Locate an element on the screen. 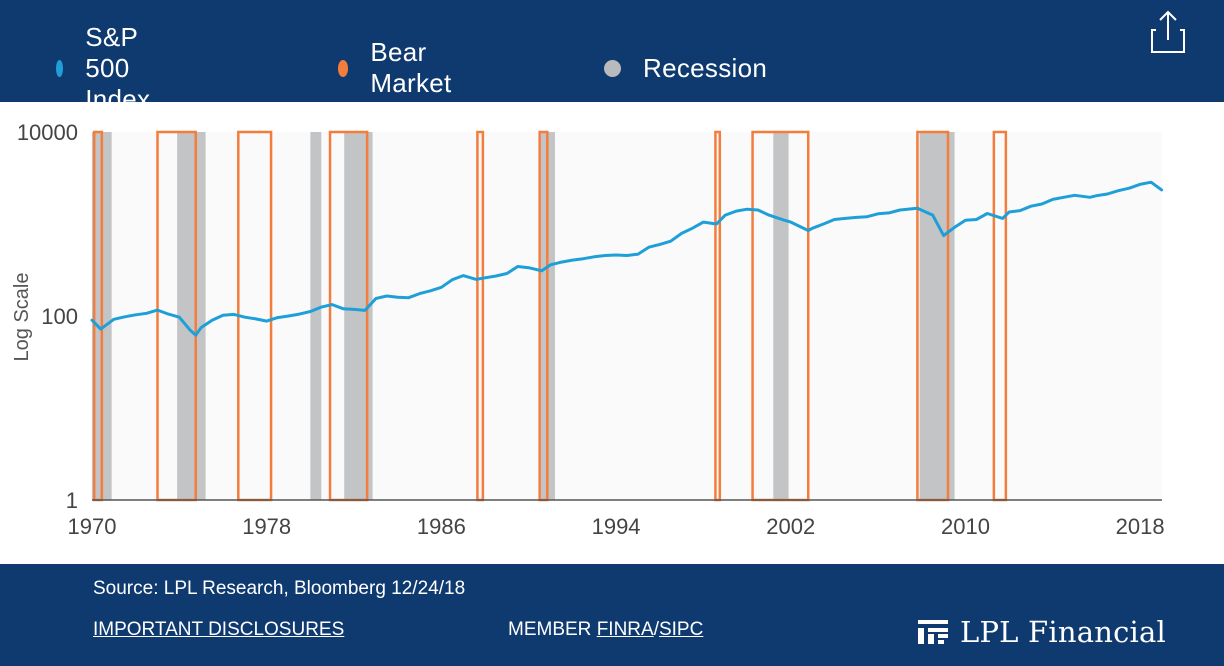 This screenshot has height=666, width=1224. legend-item-sp500: S&P 500 Index is located at coordinates (108, 68).